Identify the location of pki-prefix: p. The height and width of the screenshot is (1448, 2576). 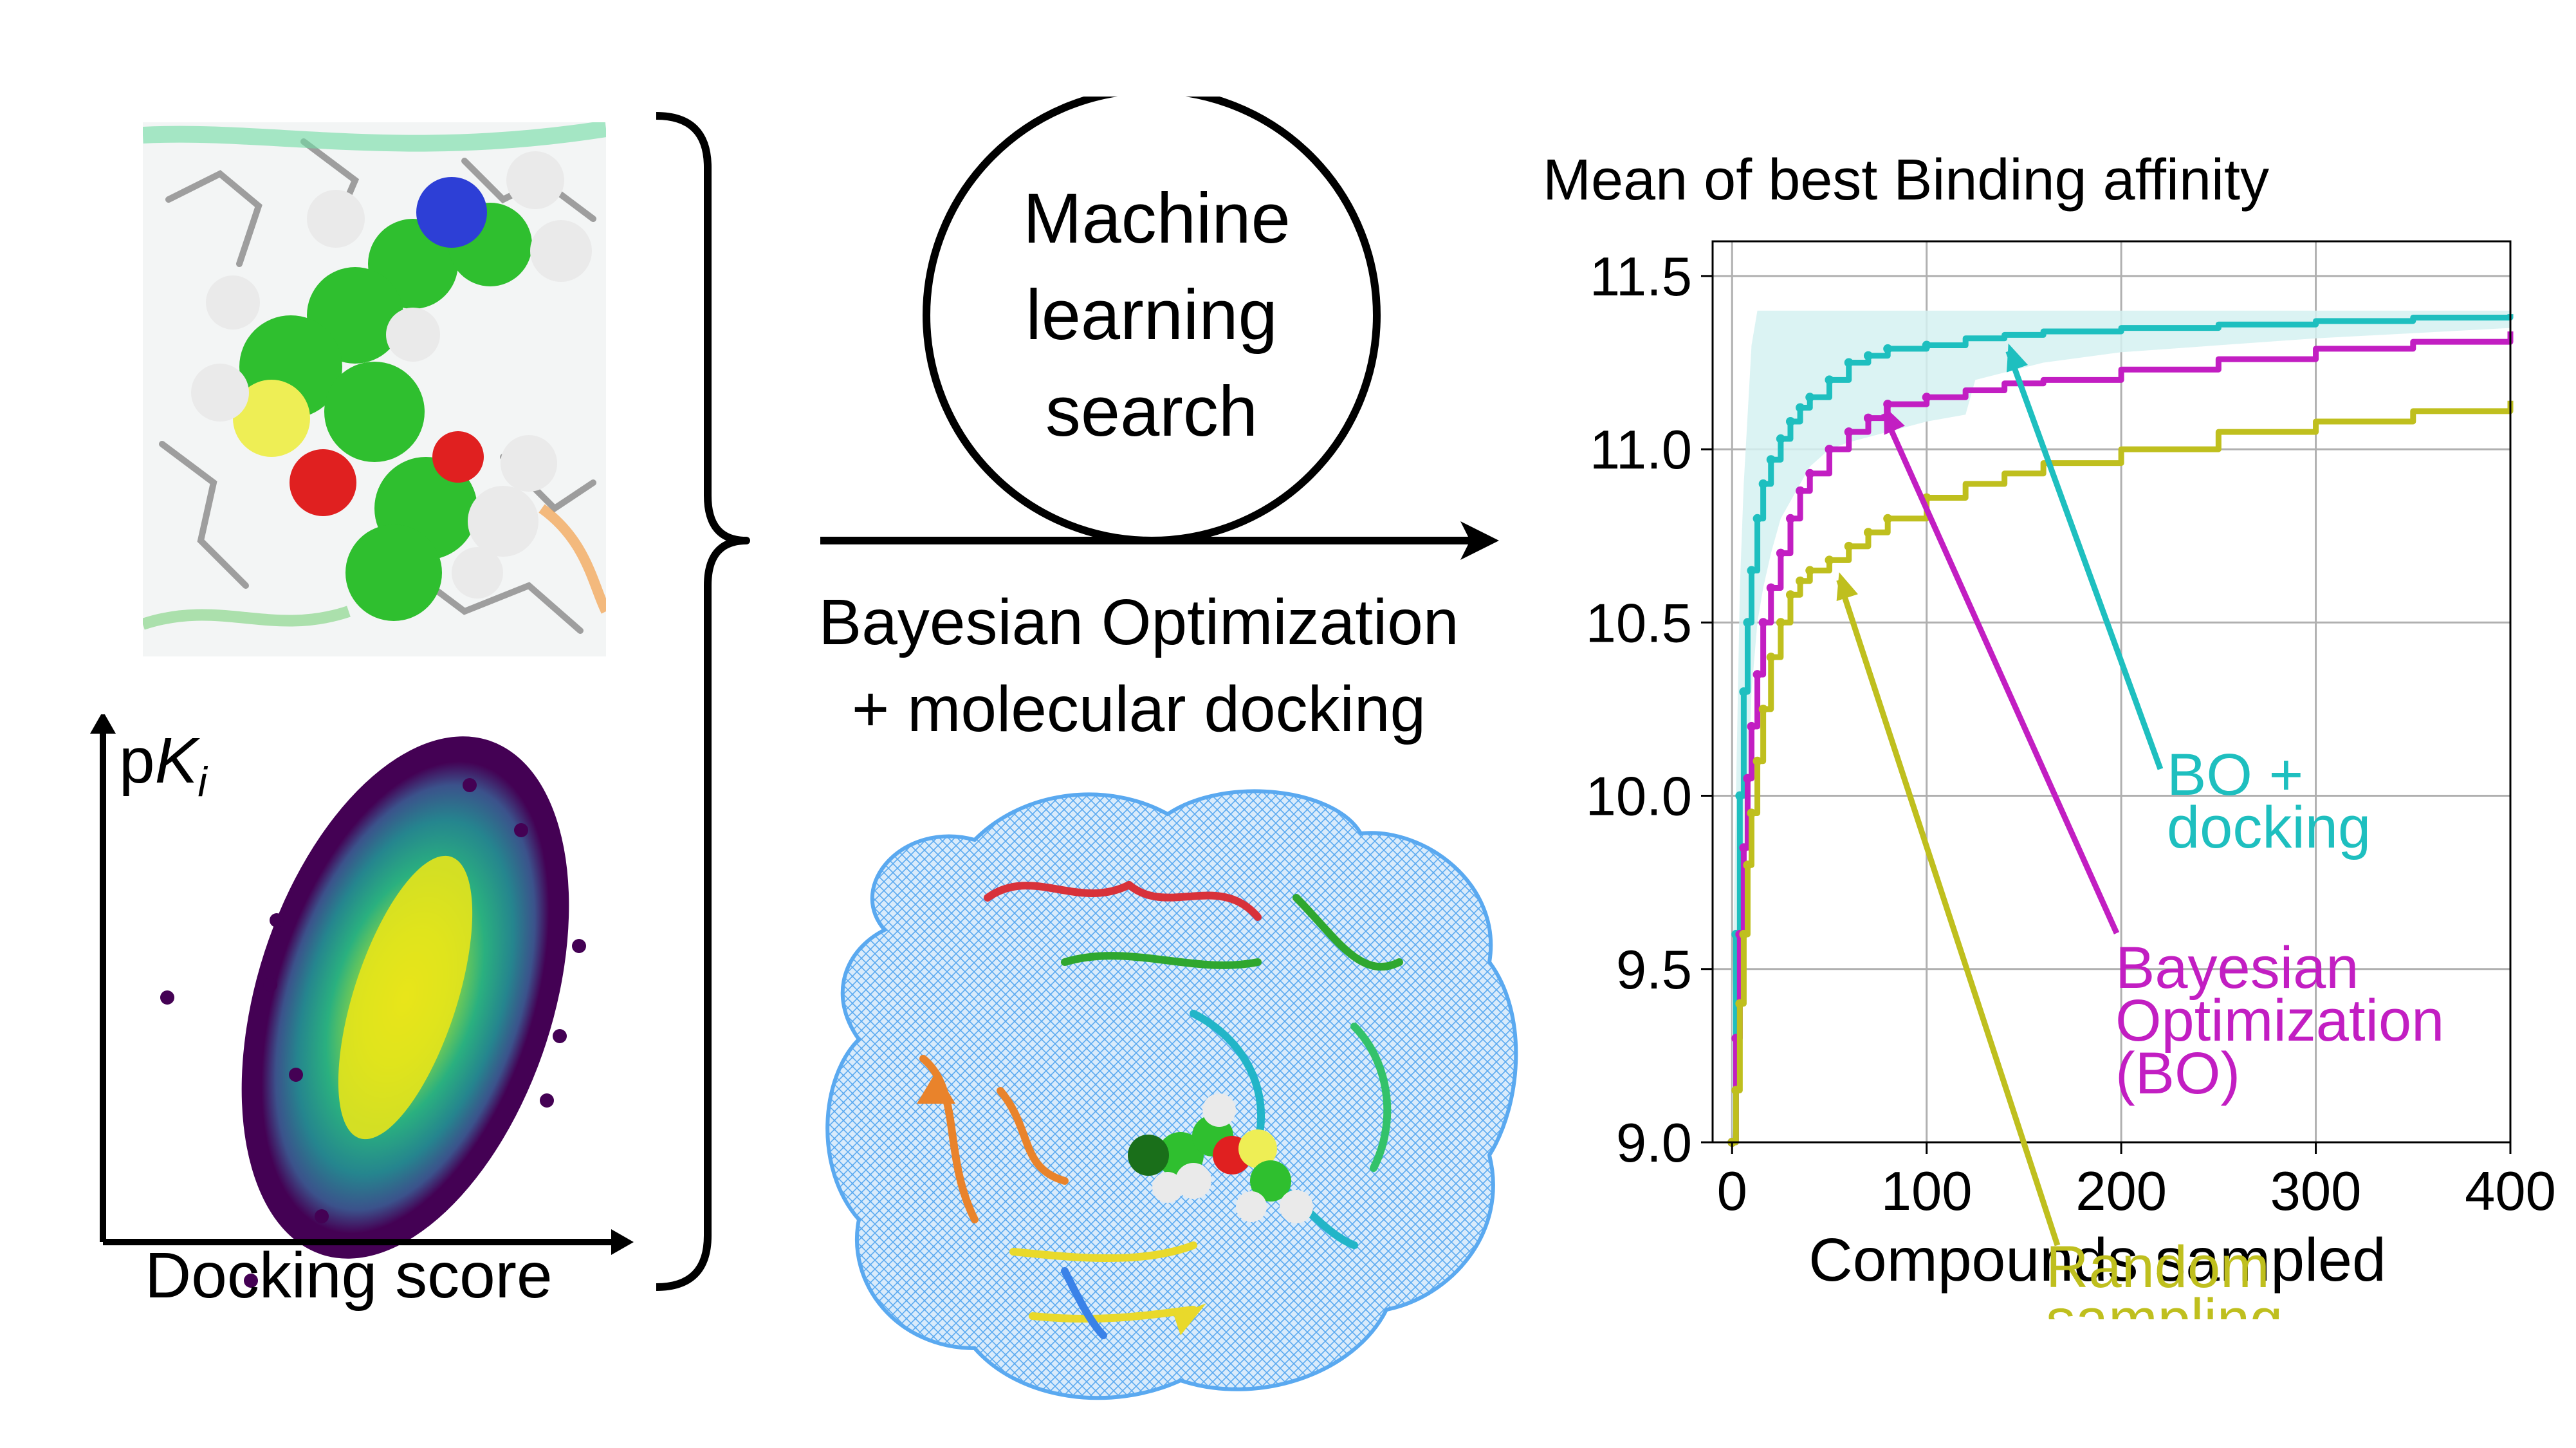
(137, 761).